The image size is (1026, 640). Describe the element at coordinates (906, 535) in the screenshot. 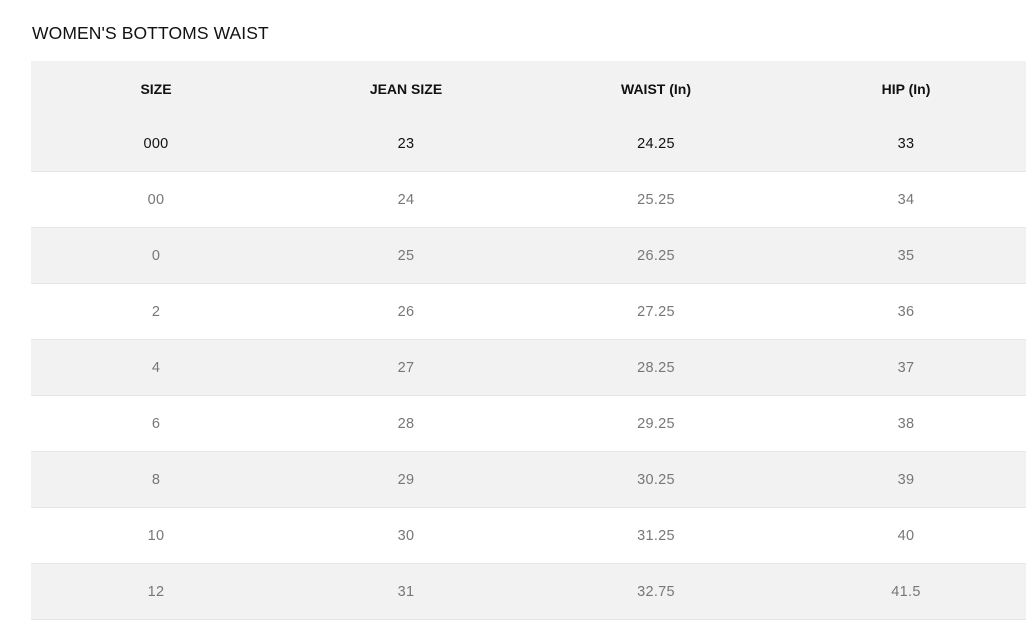

I see `cell-hip: 40` at that location.